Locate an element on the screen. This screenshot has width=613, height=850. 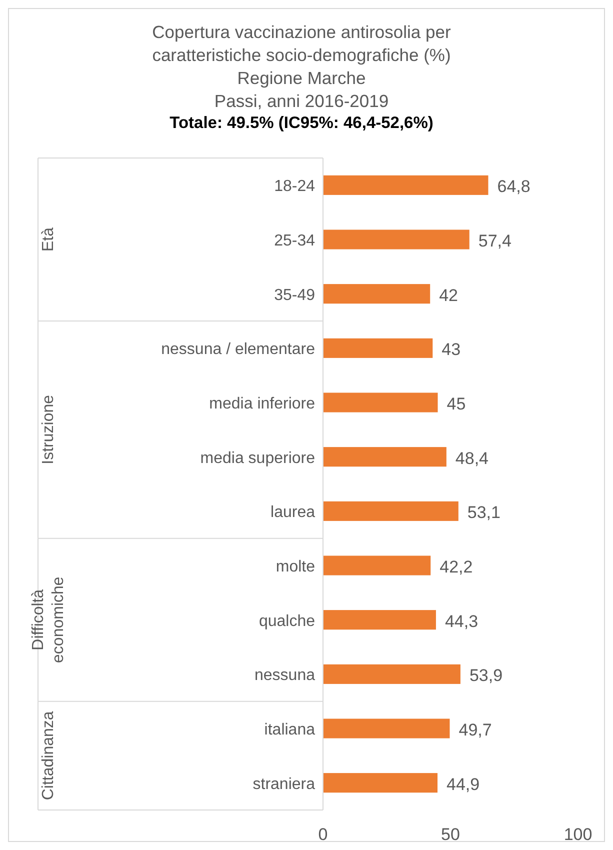
x-tick-label: 100 is located at coordinates (578, 834).